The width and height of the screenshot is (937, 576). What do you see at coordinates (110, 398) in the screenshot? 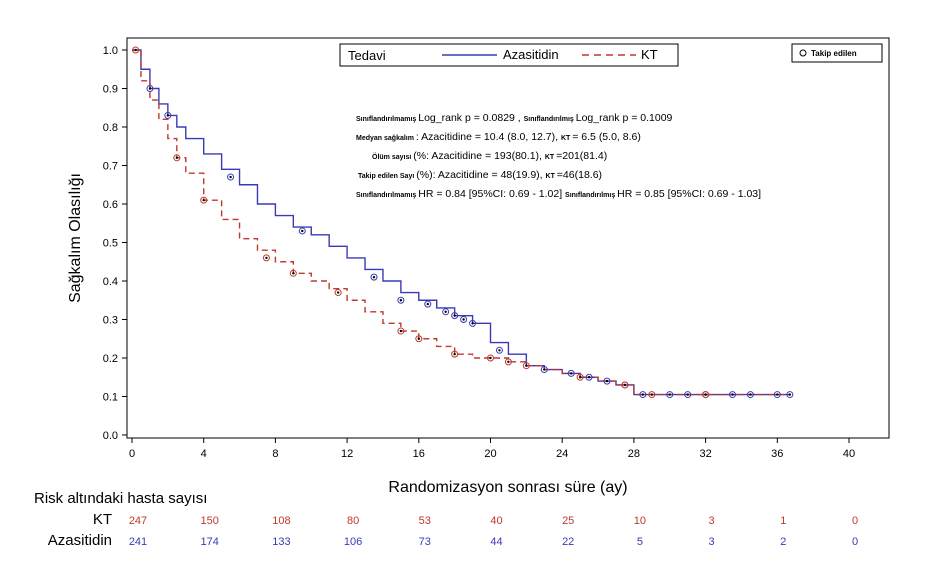
I see `y-tick-label: 0.1` at bounding box center [110, 398].